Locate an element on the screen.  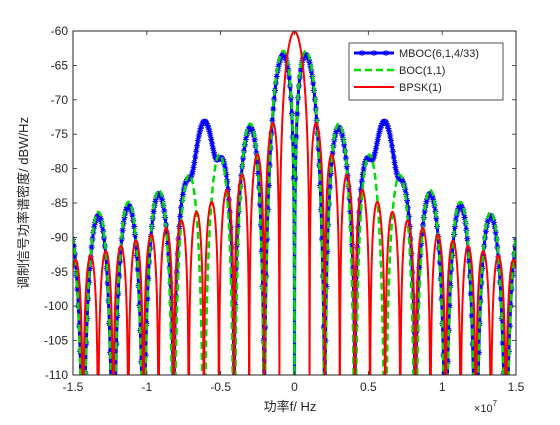
x-tick-label: 0.5 is located at coordinates (368, 387).